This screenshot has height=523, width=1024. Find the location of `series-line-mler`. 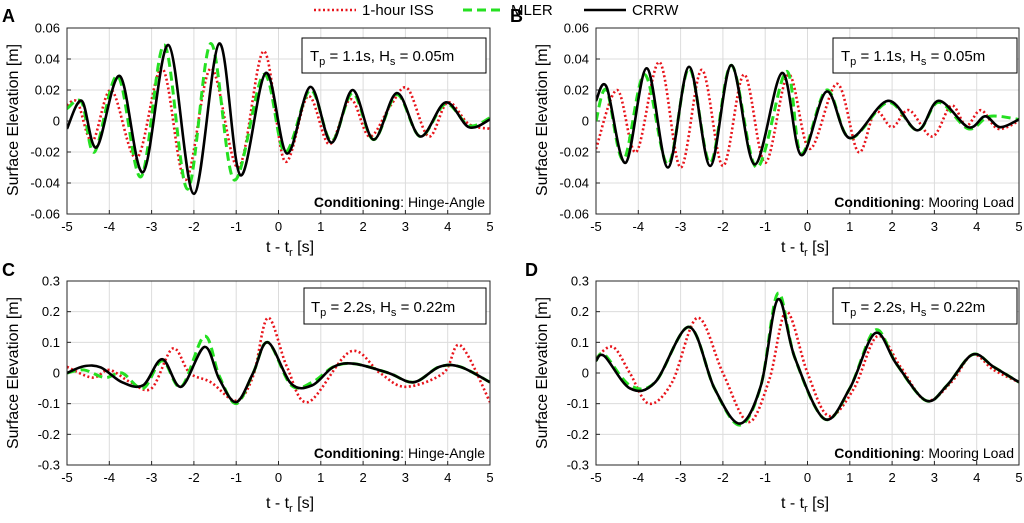

series-line-mler is located at coordinates (278, 116).